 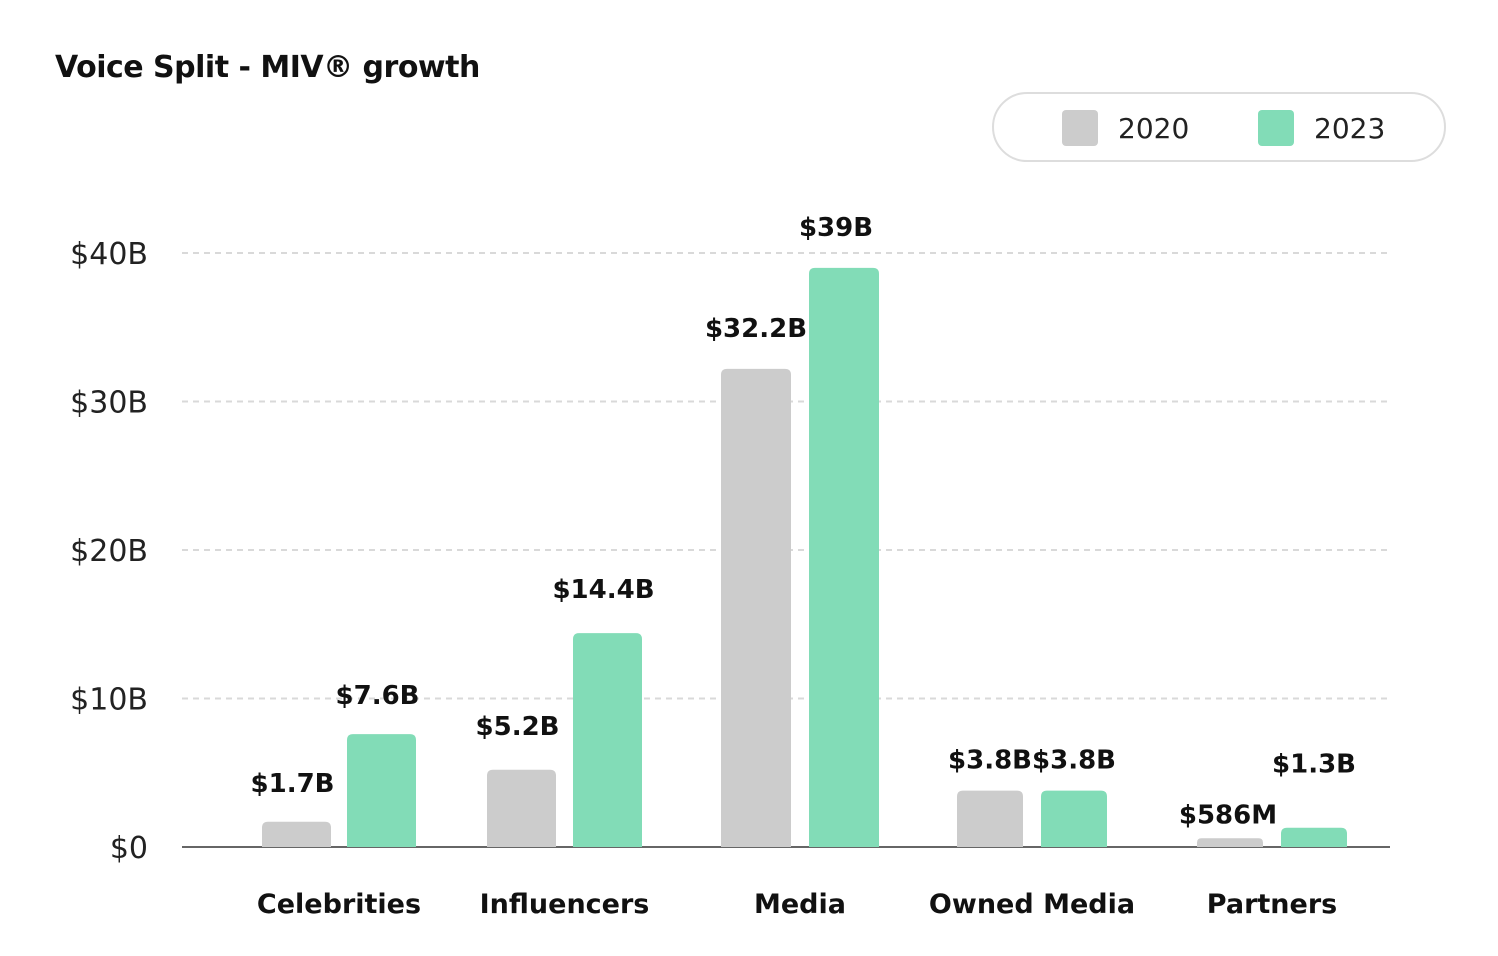 I want to click on data-label: $7.6B, so click(x=378, y=696).